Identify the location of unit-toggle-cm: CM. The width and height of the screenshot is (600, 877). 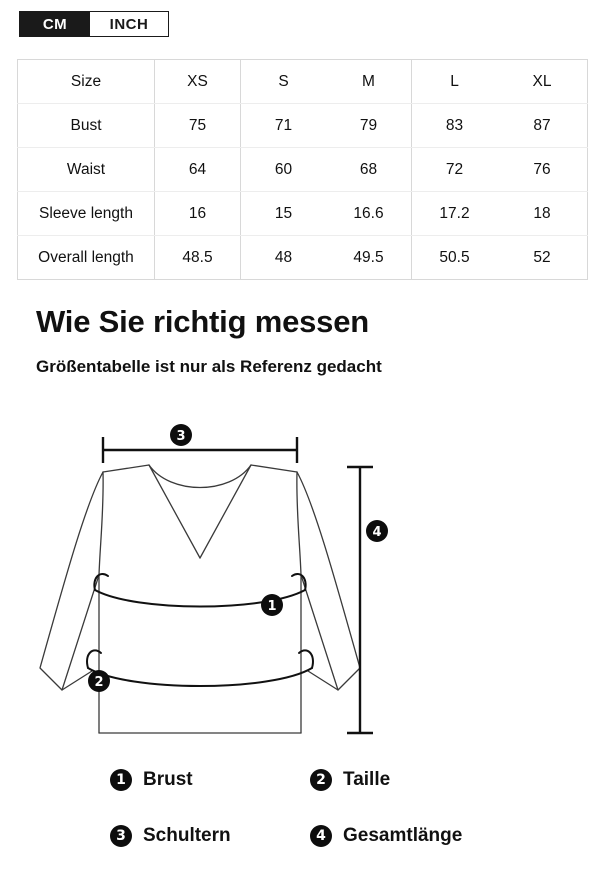
(55, 24).